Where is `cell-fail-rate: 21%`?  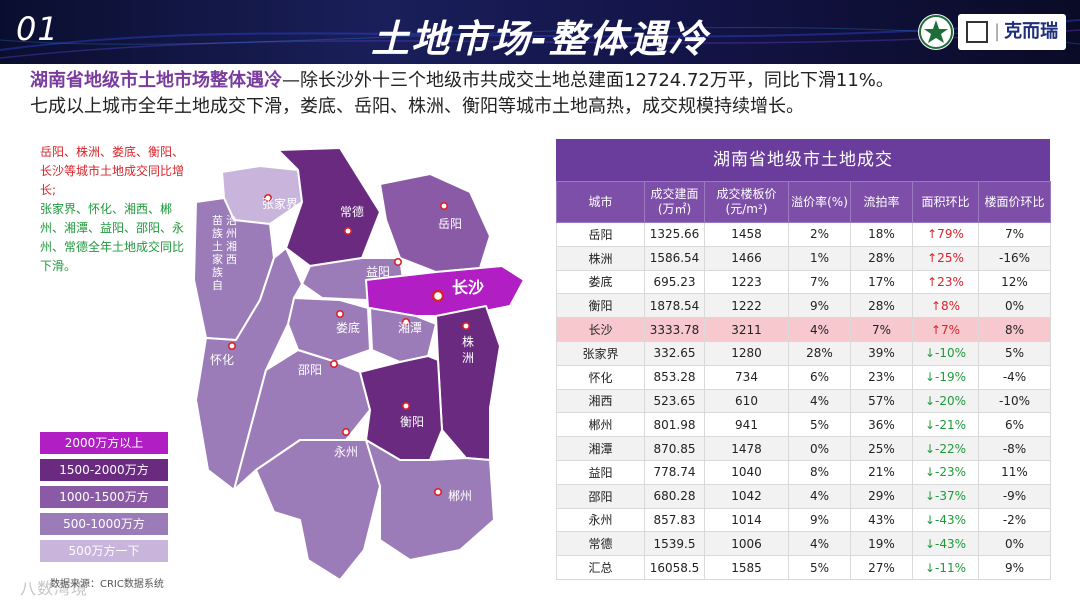 cell-fail-rate: 21% is located at coordinates (881, 472).